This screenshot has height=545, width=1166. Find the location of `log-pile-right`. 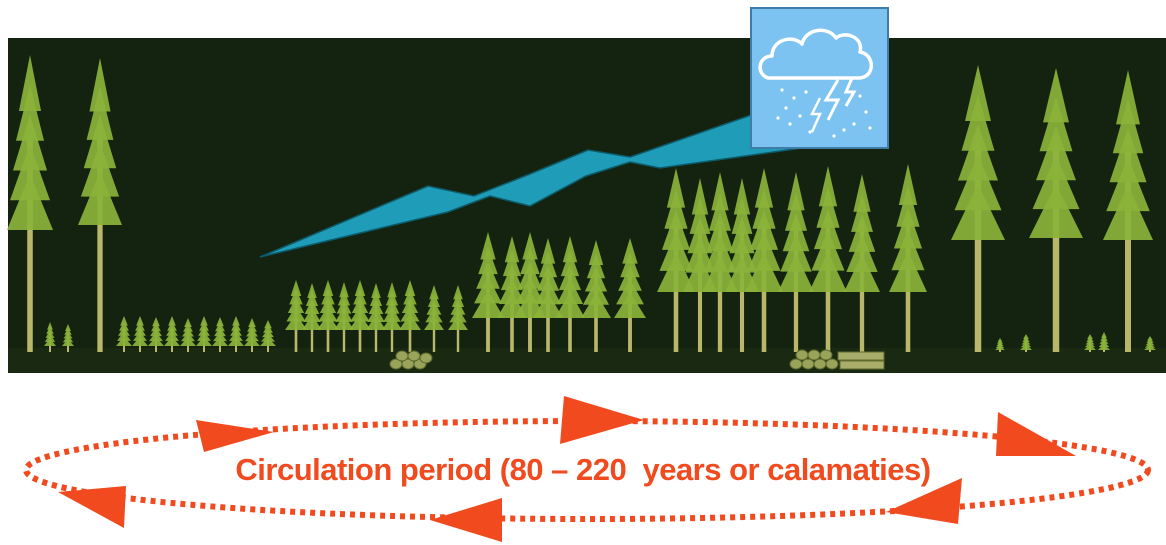

log-pile-right is located at coordinates (837, 359).